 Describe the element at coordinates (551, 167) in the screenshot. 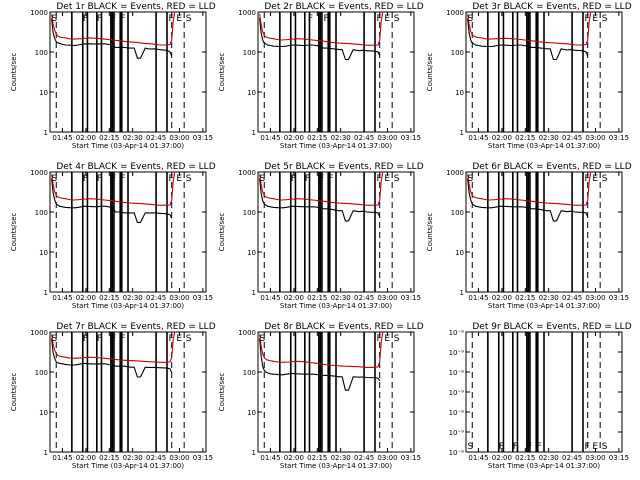

I see `panel-title: Det 6r BLACK = Events, RED = LLD` at that location.